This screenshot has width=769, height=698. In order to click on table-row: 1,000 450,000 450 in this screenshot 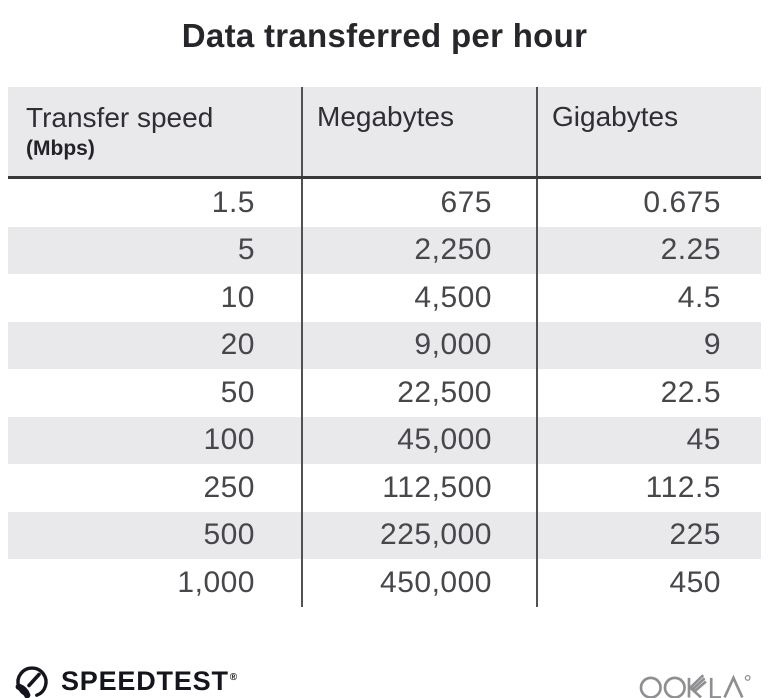, I will do `click(384, 583)`.